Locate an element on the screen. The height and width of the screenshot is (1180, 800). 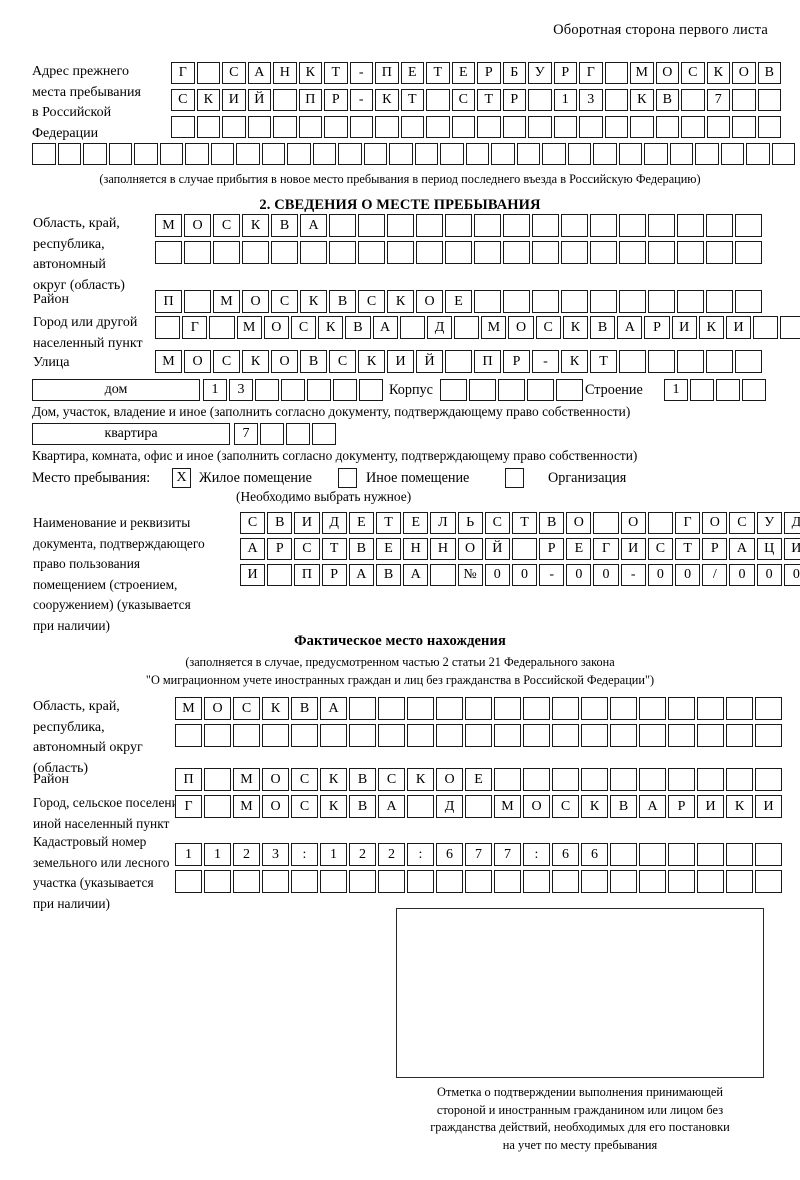
actual-city-cell-19: И is located at coordinates (710, 806).